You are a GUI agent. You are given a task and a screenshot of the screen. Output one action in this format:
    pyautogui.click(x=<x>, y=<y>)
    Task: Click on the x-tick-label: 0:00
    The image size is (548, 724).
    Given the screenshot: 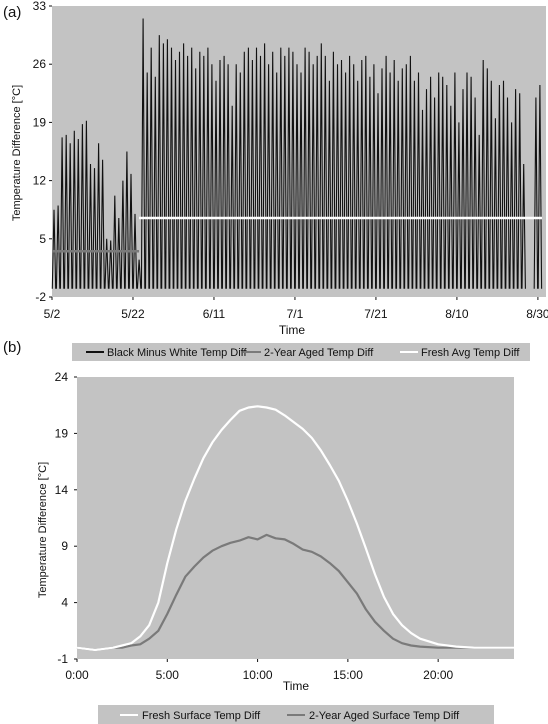 What is the action you would take?
    pyautogui.click(x=77, y=675)
    